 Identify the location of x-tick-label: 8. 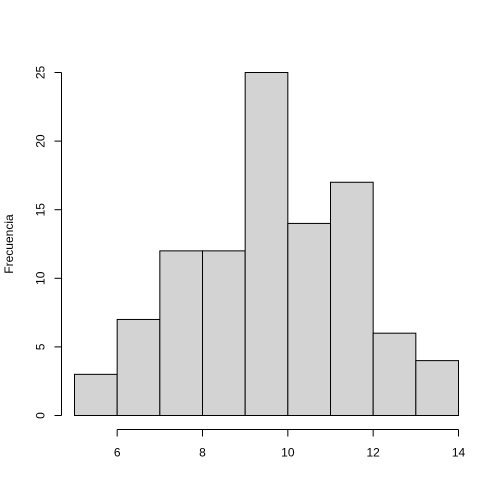
(202, 453).